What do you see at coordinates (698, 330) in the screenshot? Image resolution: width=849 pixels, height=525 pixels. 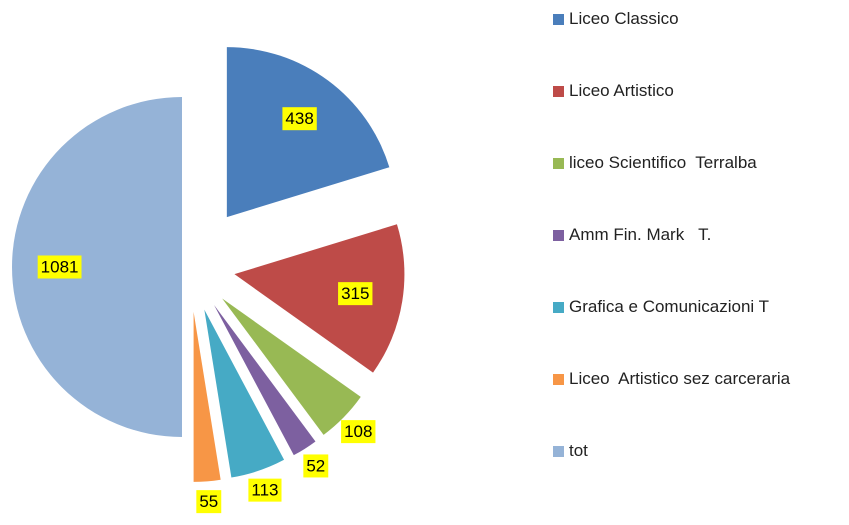 I see `legend-item: Grafica e Comunicazioni T` at bounding box center [698, 330].